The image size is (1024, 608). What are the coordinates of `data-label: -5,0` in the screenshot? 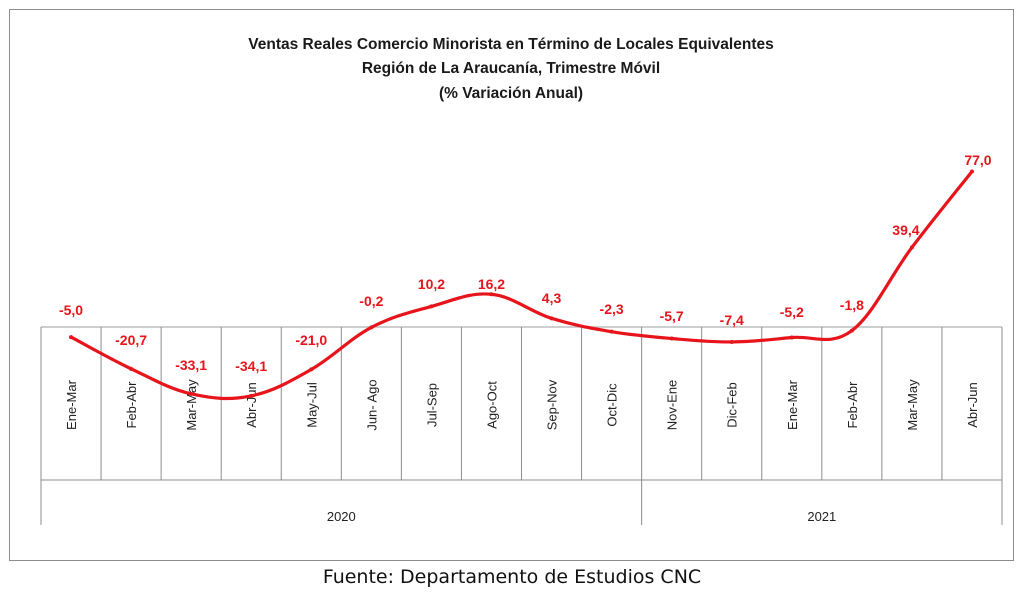 It's located at (71, 310).